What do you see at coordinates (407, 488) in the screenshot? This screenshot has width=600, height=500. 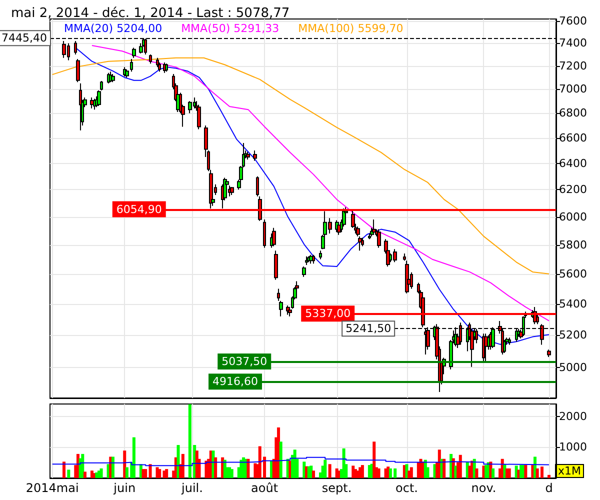 I see `x-tick-label: oct.` at bounding box center [407, 488].